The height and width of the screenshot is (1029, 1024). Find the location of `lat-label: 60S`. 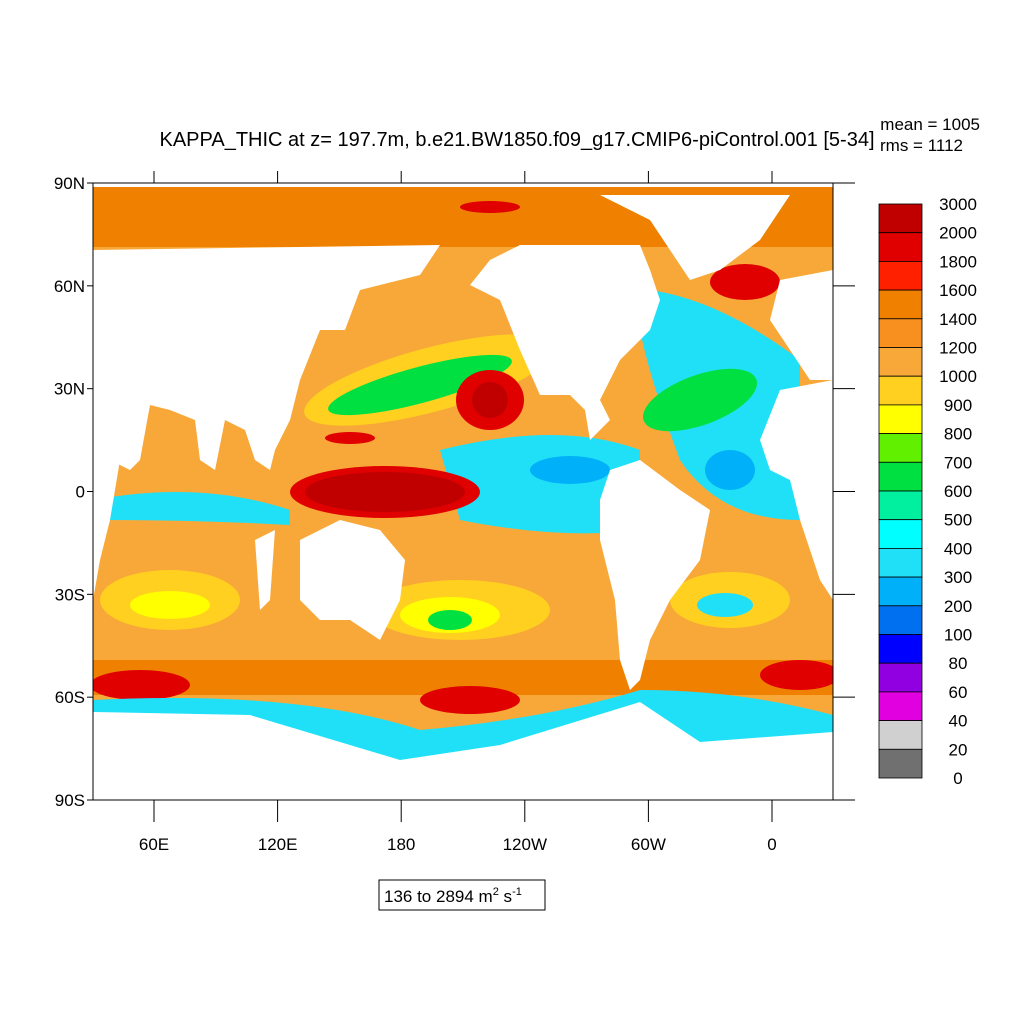

lat-label: 60S is located at coordinates (70, 697).